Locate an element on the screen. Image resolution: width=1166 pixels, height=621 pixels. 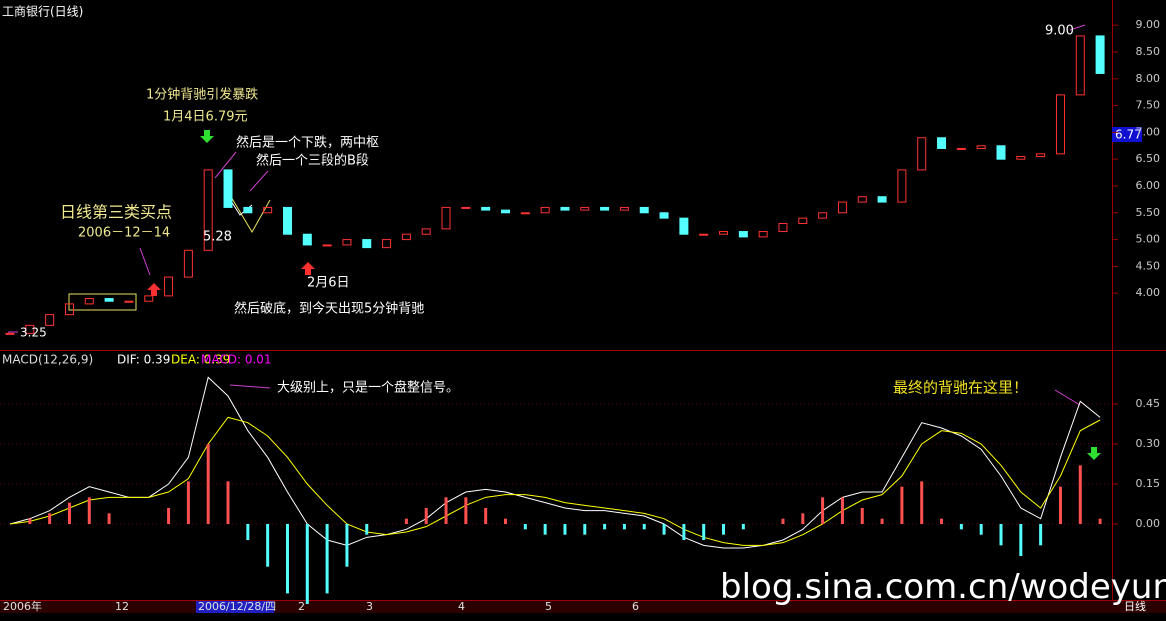
y-tick-label: 6.50 is located at coordinates (1148, 158).